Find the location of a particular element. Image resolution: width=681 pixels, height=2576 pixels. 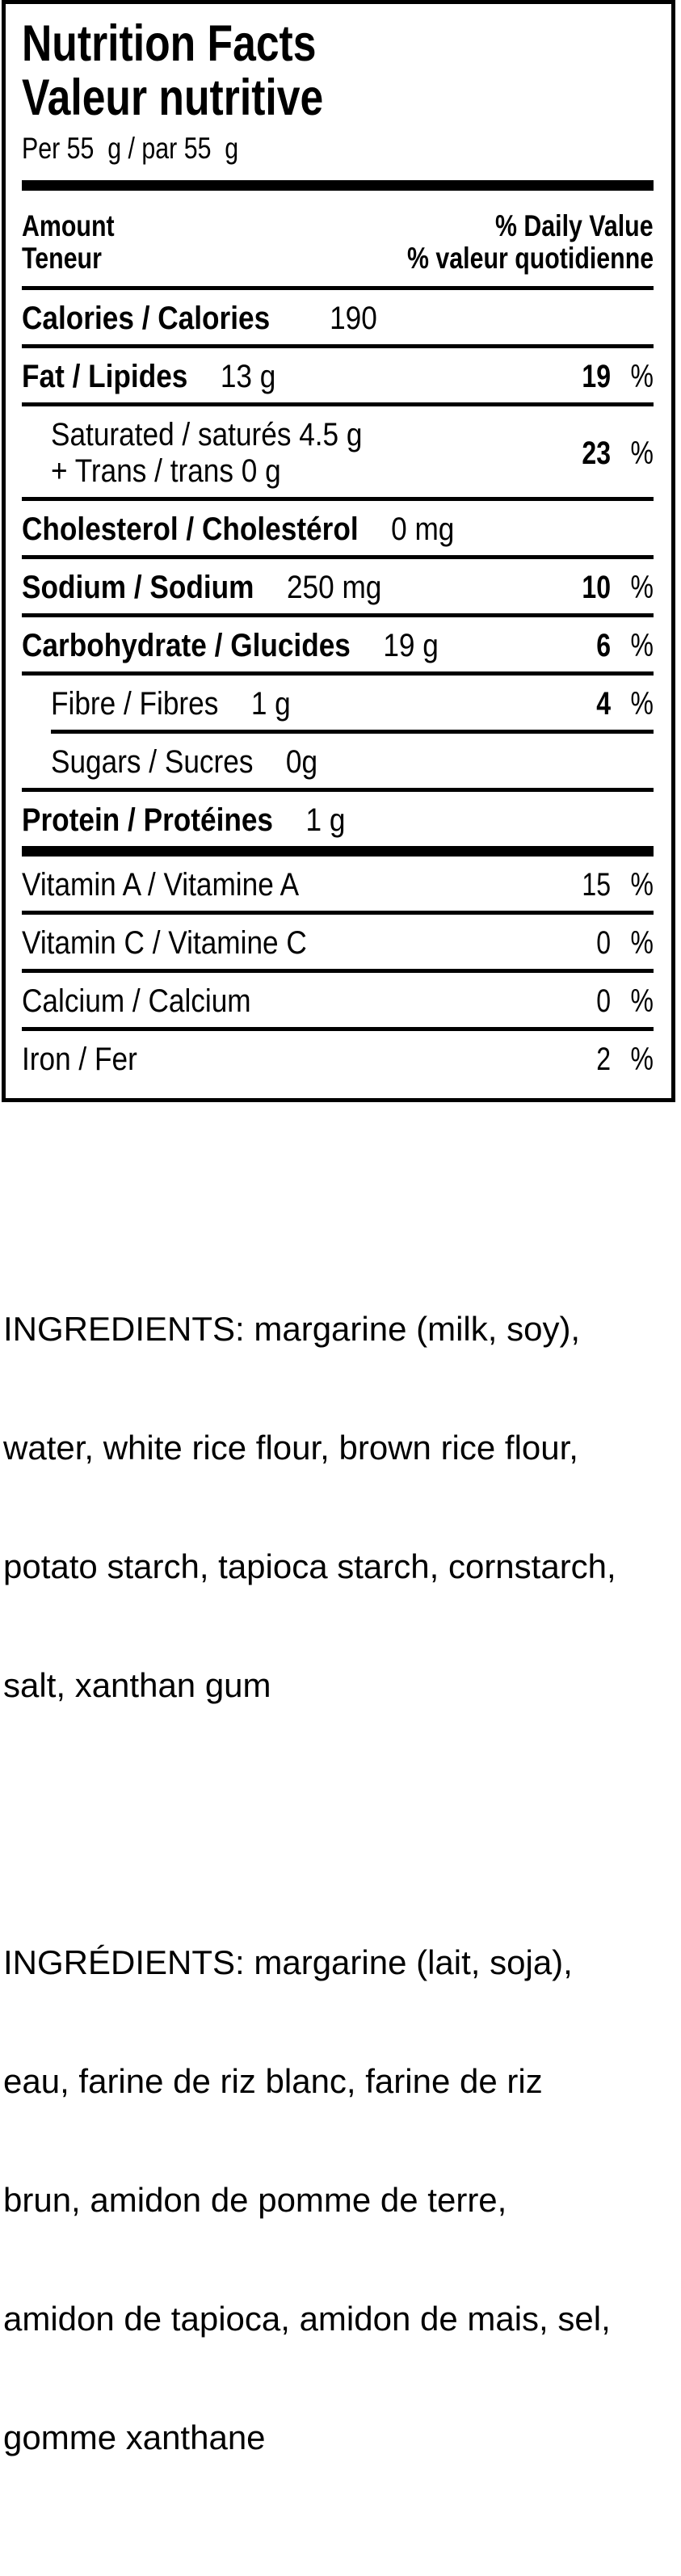

amount-header: Amount Teneur is located at coordinates (78, 242).